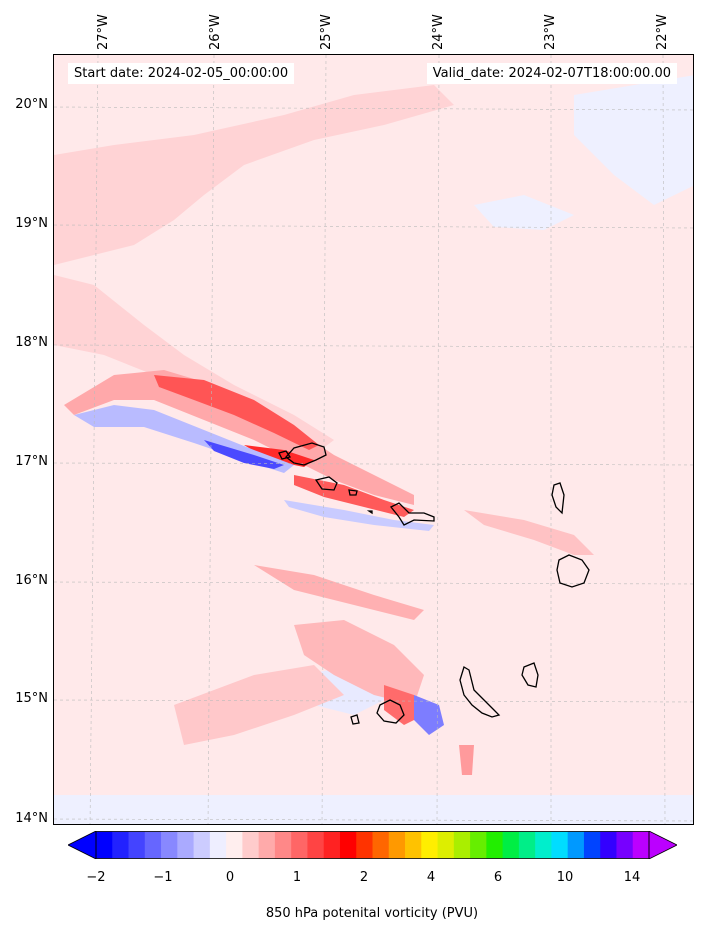 The image size is (703, 935). What do you see at coordinates (31, 223) in the screenshot?
I see `lat-label: 19°N` at bounding box center [31, 223].